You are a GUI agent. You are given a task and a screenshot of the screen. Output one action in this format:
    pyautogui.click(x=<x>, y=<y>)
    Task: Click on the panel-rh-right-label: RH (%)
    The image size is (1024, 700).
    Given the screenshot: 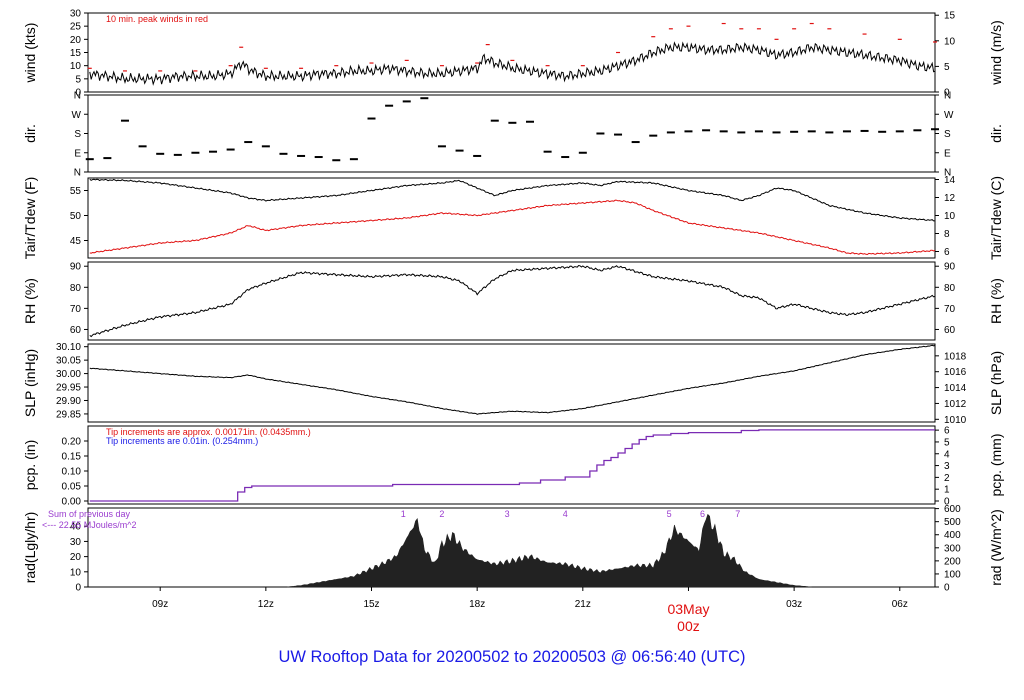 What is the action you would take?
    pyautogui.click(x=996, y=301)
    